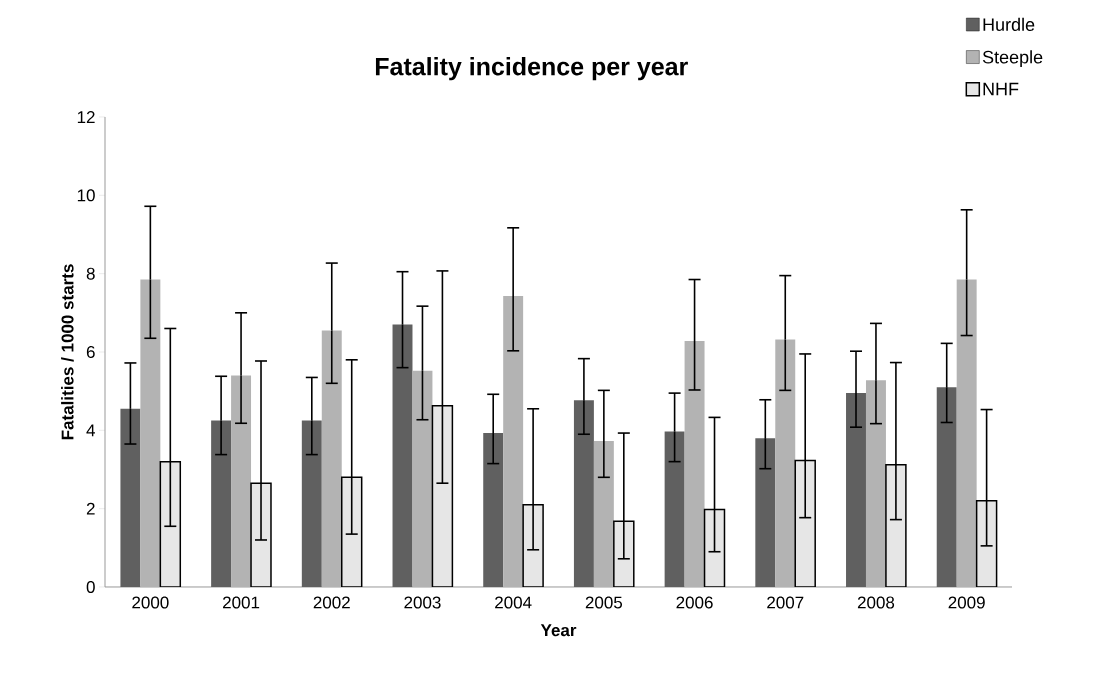 This screenshot has width=1109, height=675. I want to click on x-tick-label: 2009, so click(966, 602).